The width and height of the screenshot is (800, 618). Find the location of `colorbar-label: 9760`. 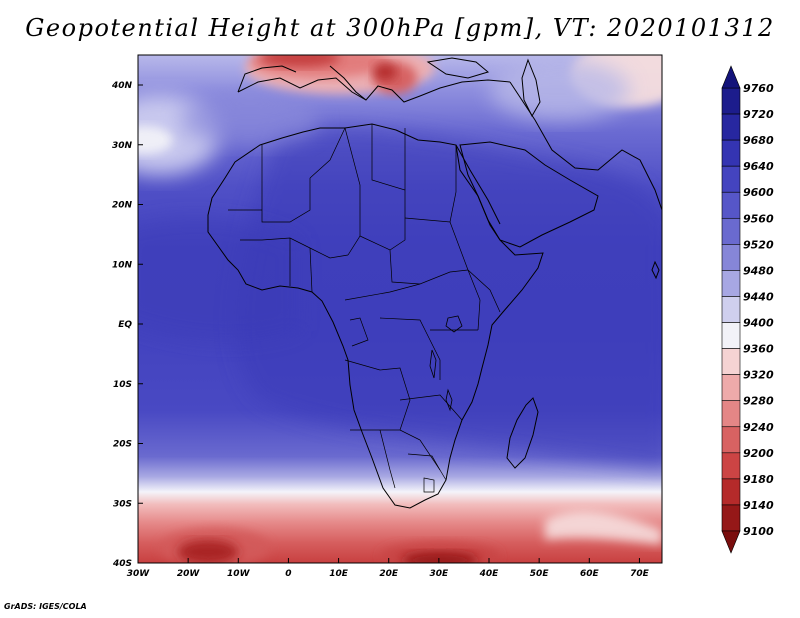

colorbar-label: 9760 is located at coordinates (758, 88).